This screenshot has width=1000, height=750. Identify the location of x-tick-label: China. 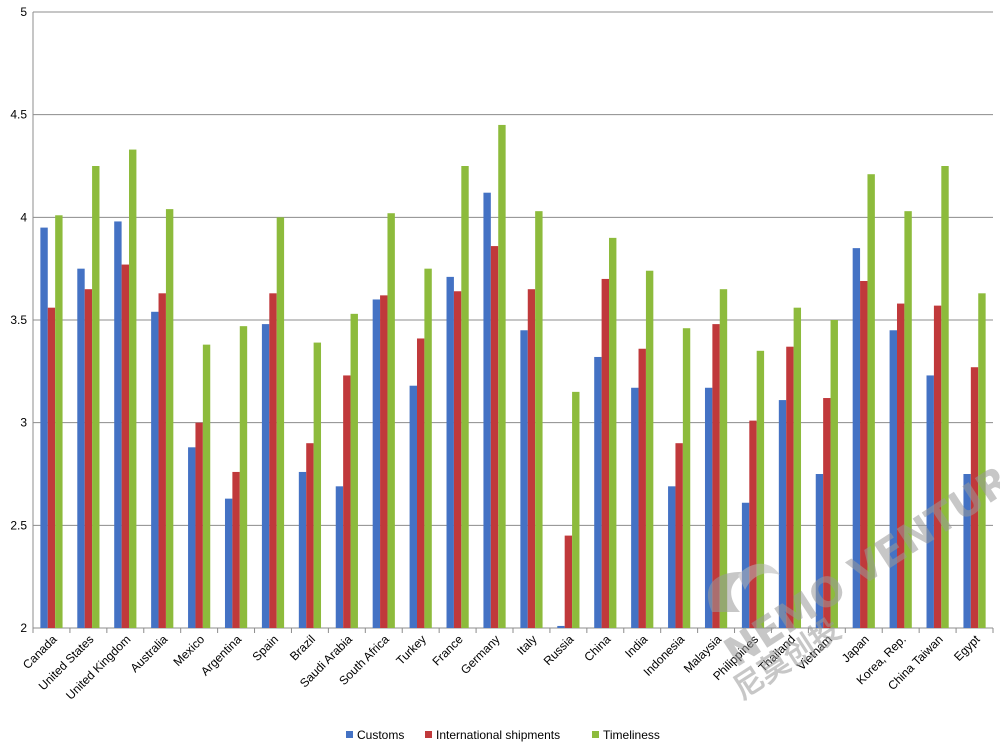
(597, 648).